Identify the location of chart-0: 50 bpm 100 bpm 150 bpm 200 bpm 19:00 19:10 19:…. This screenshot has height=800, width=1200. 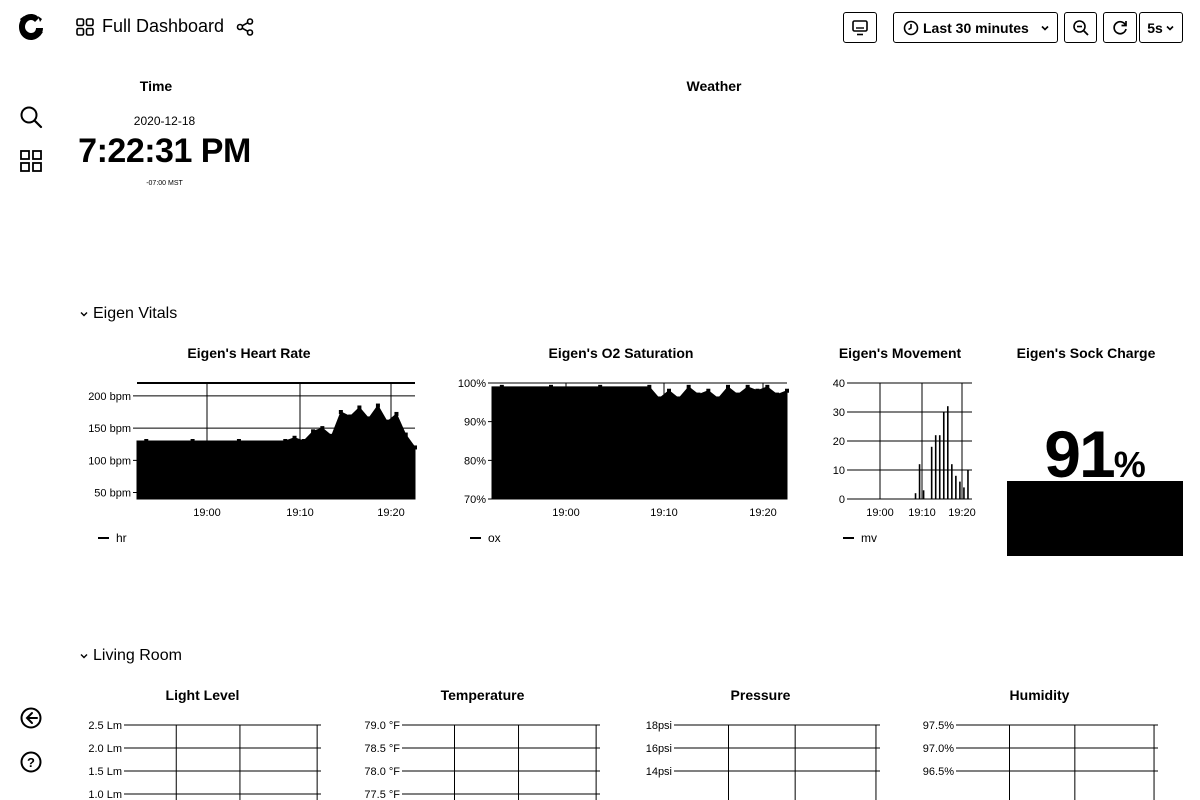
(252, 450).